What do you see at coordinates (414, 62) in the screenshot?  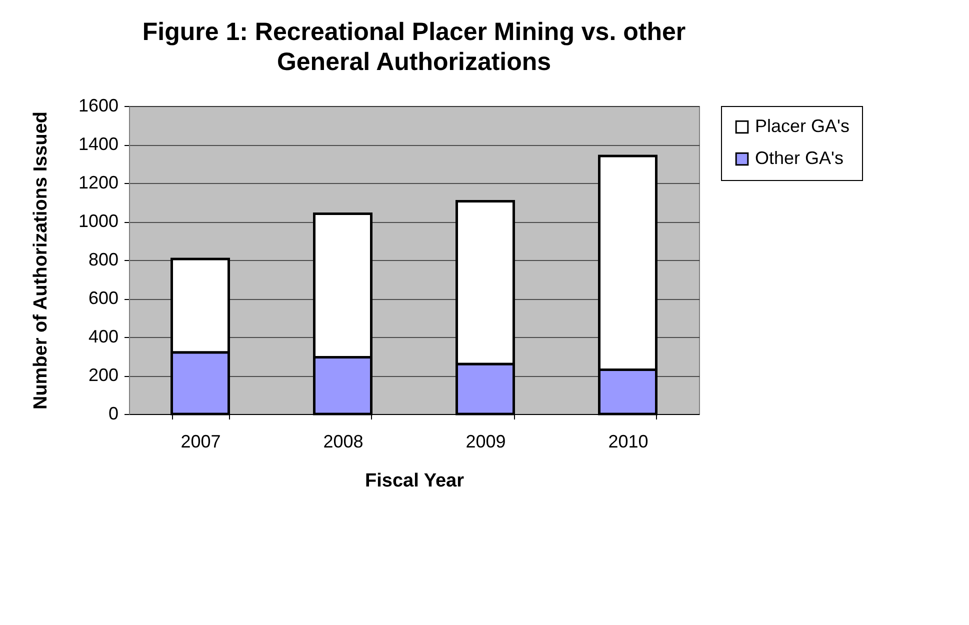 I see `text: General Authorizations` at bounding box center [414, 62].